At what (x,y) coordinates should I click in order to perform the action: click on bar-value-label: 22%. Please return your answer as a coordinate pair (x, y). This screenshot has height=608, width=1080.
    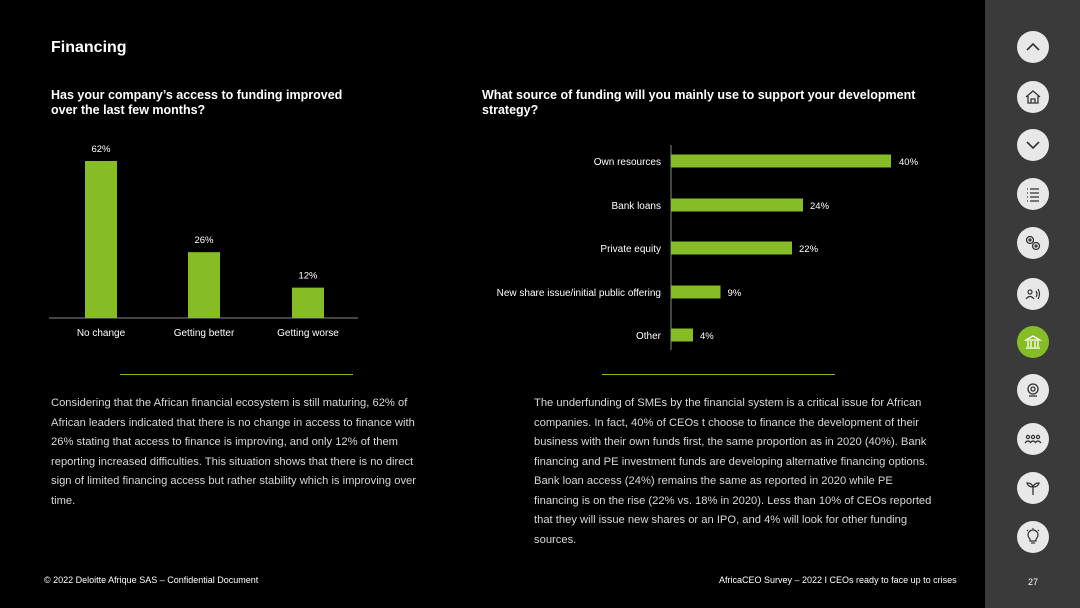
    Looking at the image, I should click on (809, 249).